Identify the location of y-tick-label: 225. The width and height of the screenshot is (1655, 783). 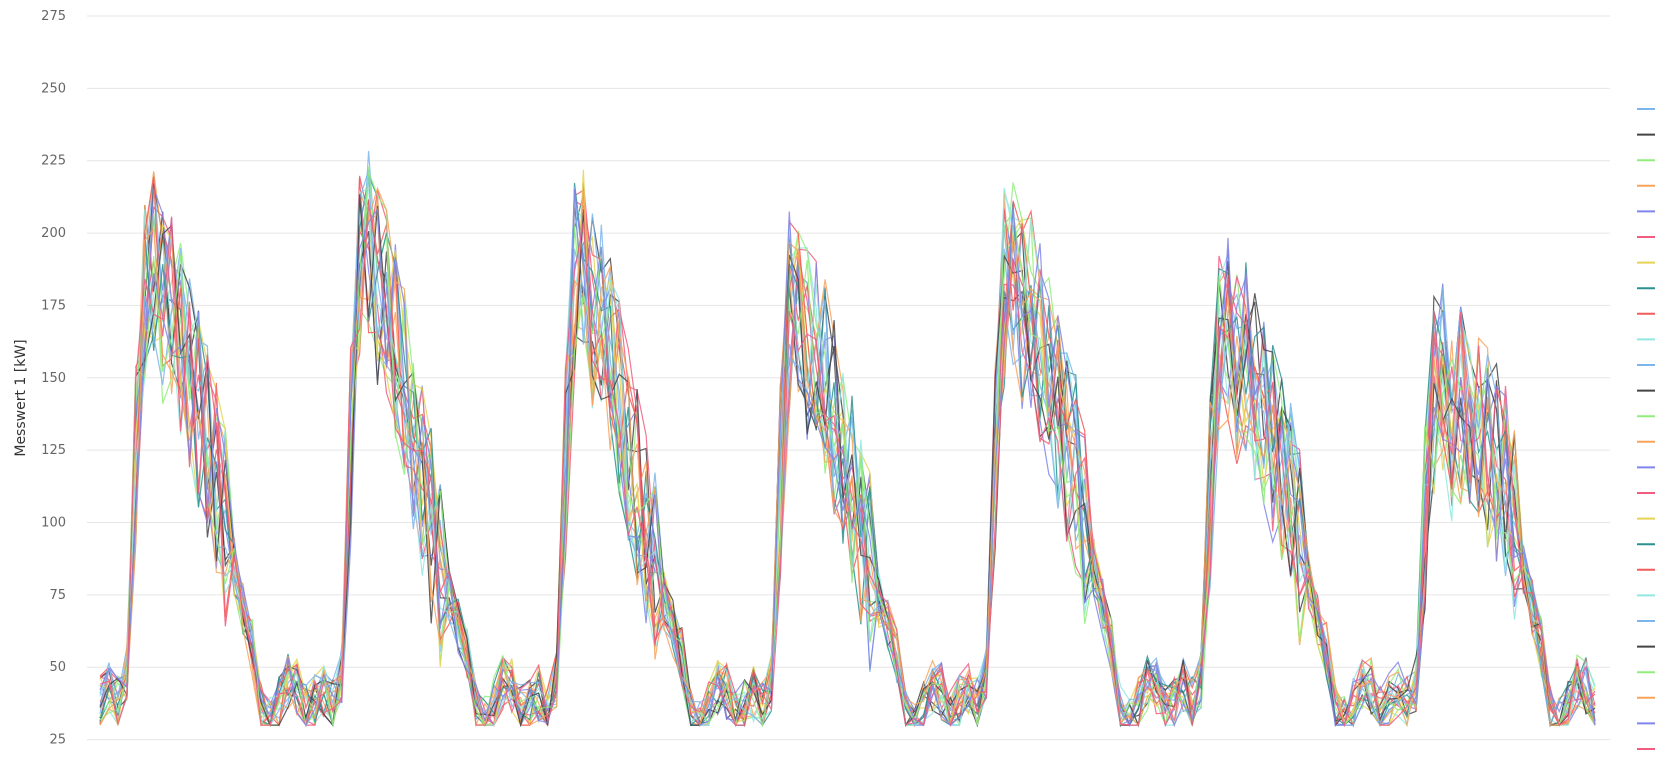
(53, 161).